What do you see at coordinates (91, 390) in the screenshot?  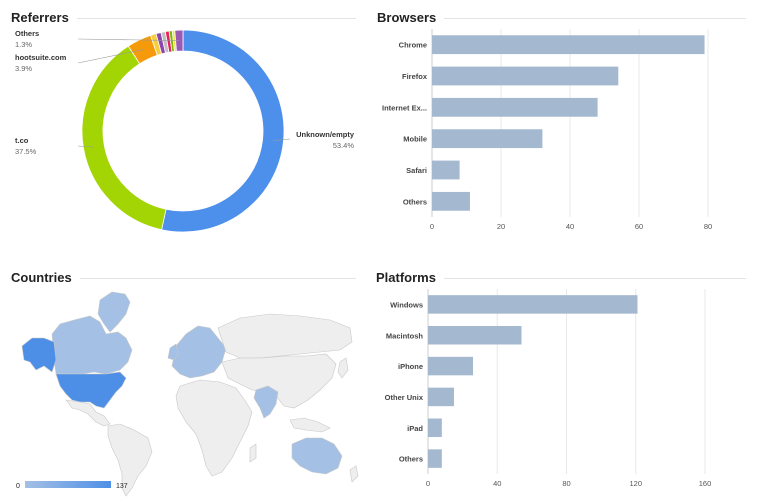 I see `map-usa` at bounding box center [91, 390].